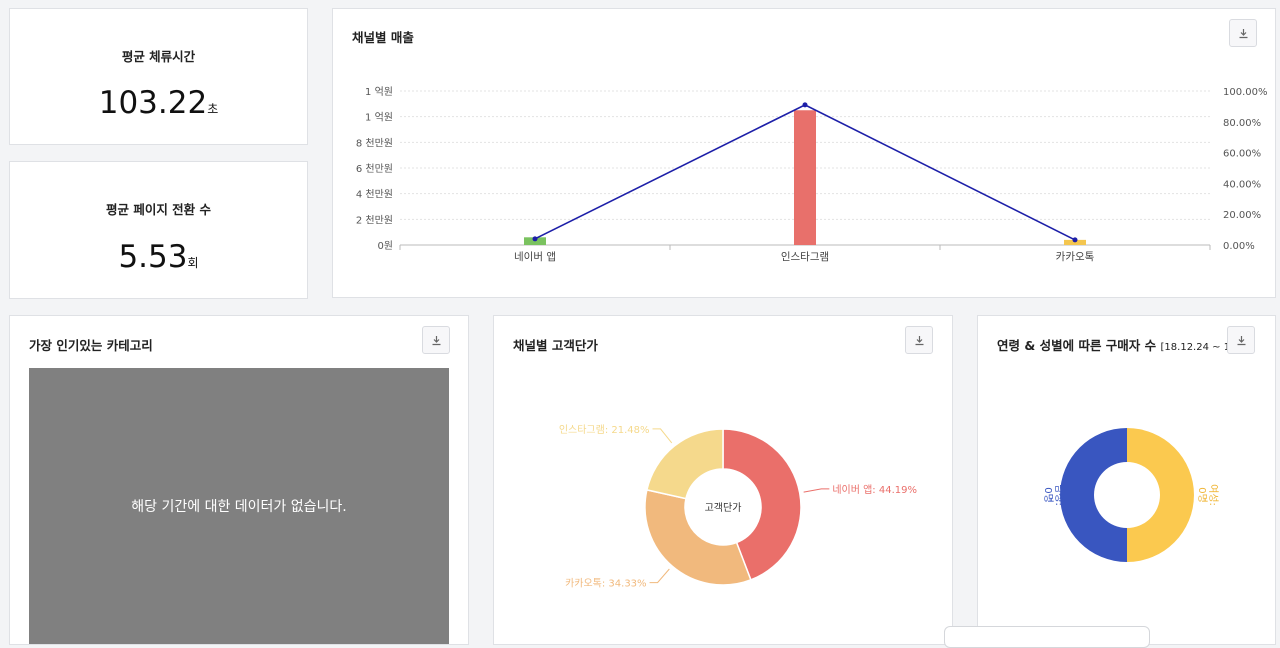  I want to click on stat-unit: 회, so click(193, 263).